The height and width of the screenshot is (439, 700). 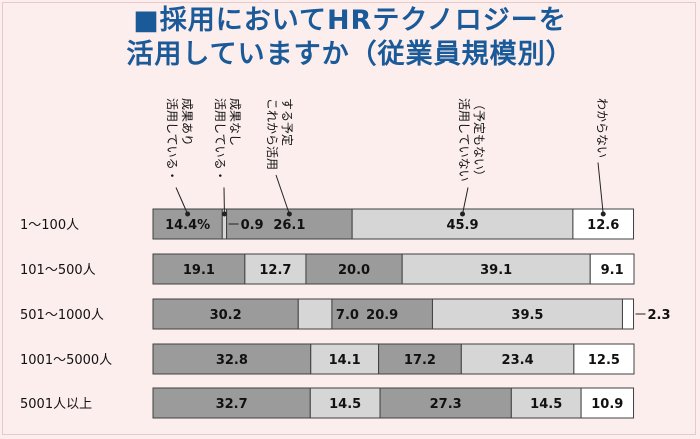 I want to click on data-label: 20.0, so click(x=354, y=270).